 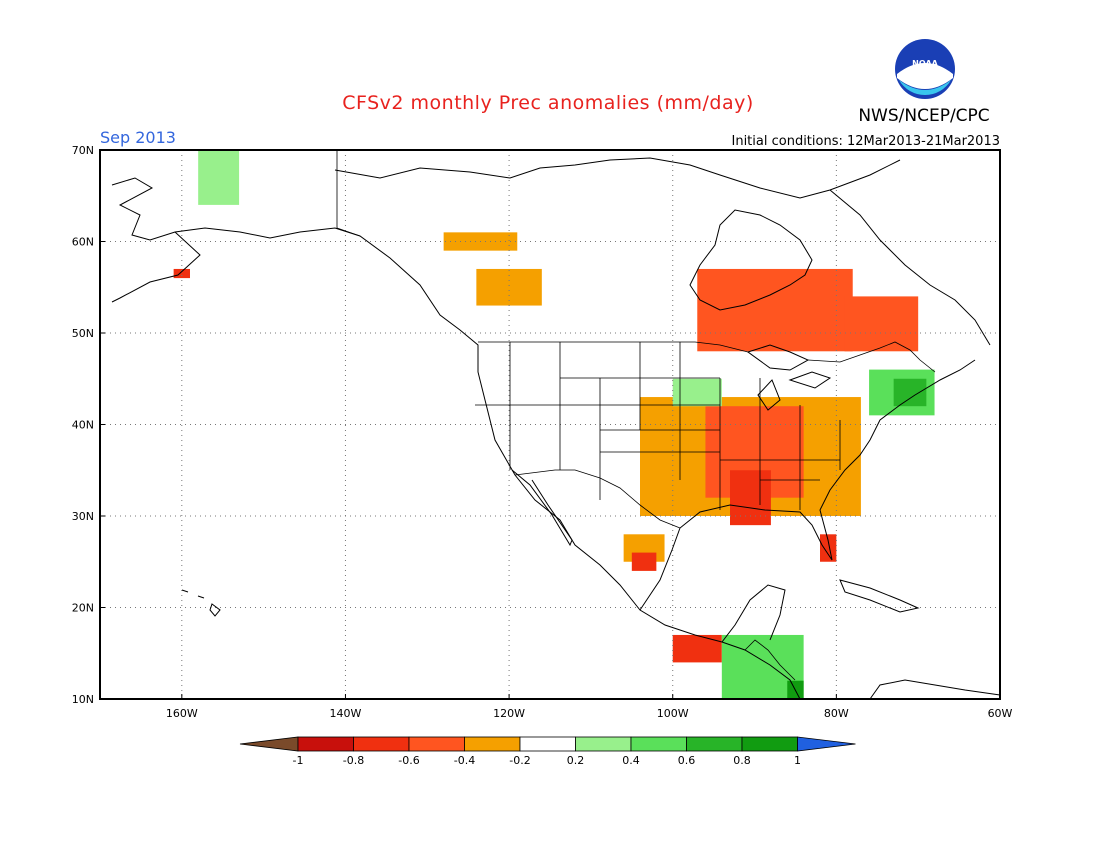 I want to click on coastline-gulf, so click(x=807, y=485).